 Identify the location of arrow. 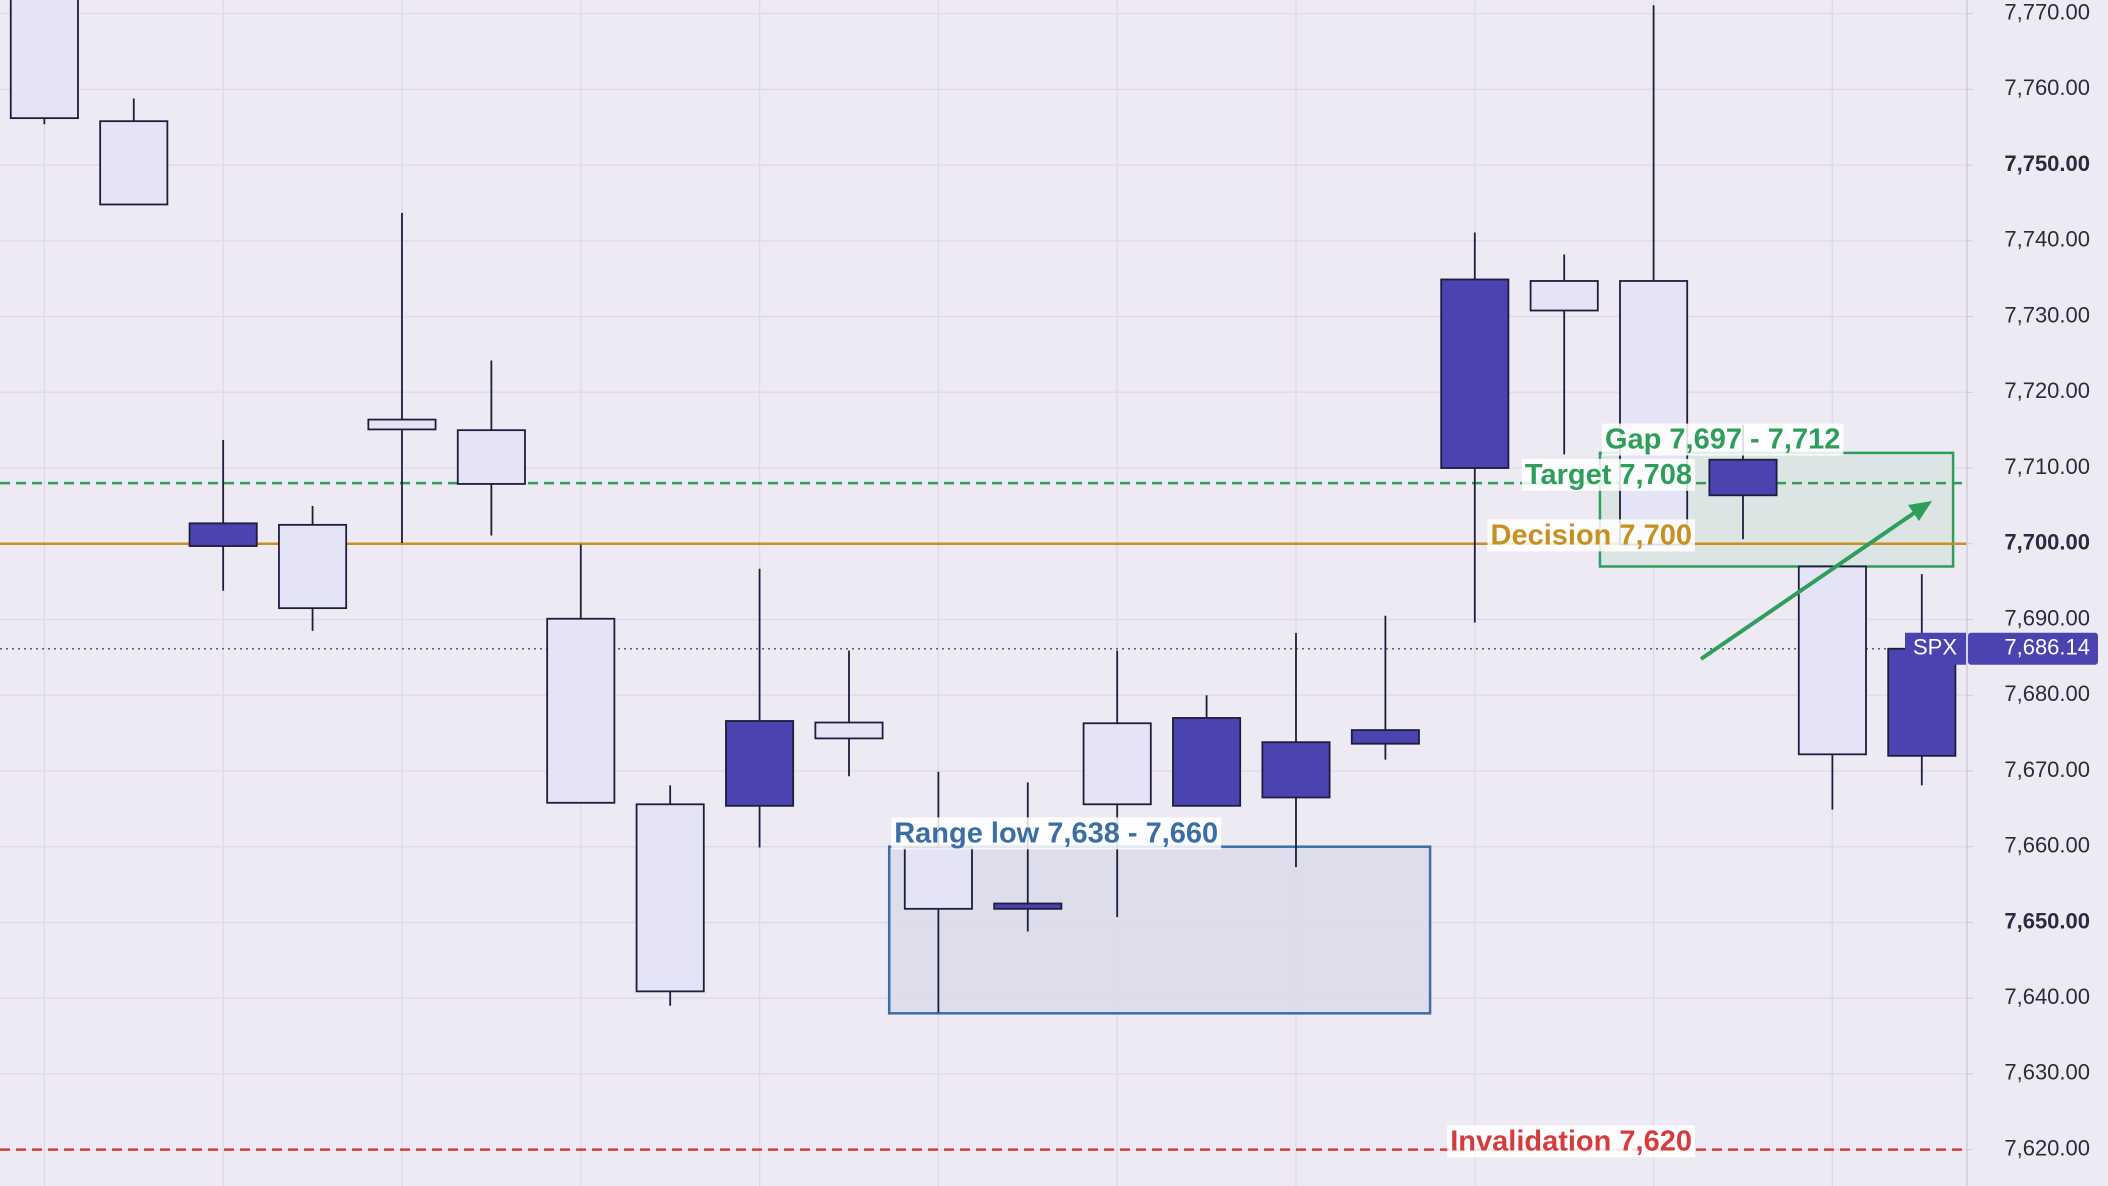
(1815, 581).